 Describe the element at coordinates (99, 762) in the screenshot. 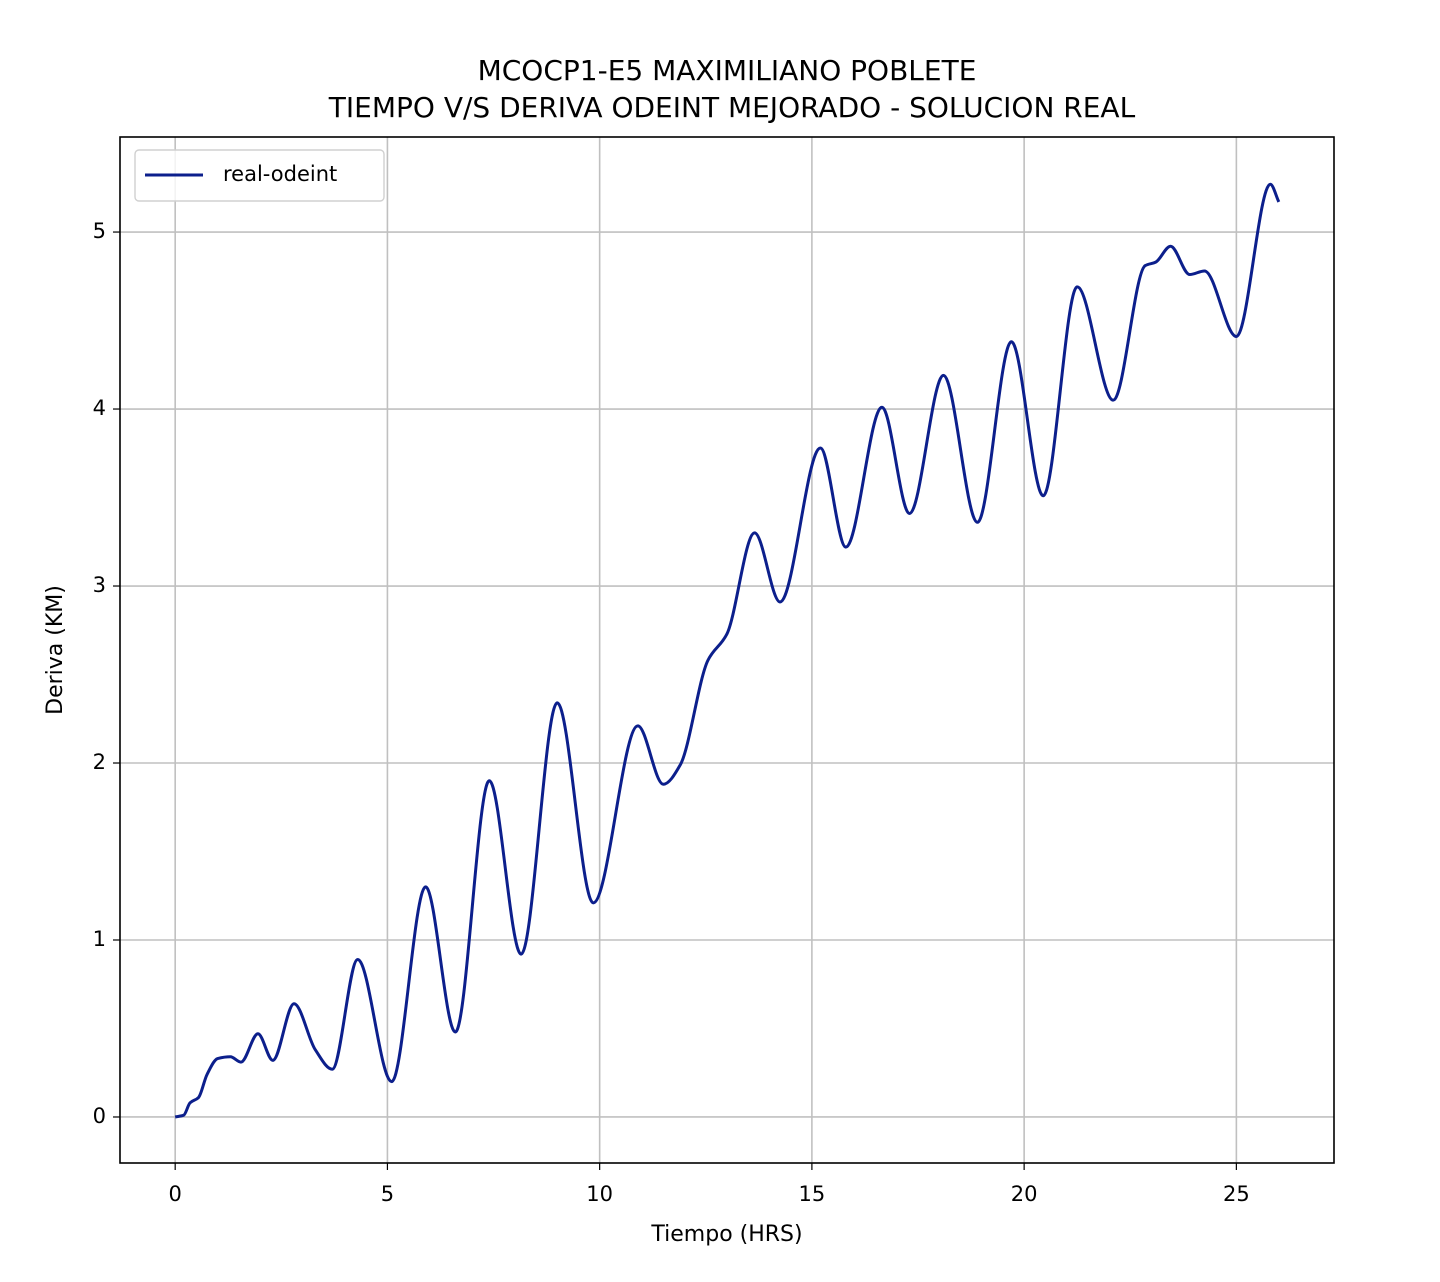

I see `y-tick-label: 2` at that location.